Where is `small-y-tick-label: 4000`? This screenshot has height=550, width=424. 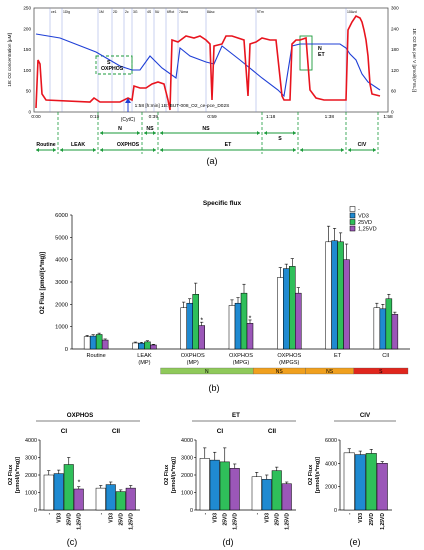 small-y-tick-label: 4000 is located at coordinates (31, 441).